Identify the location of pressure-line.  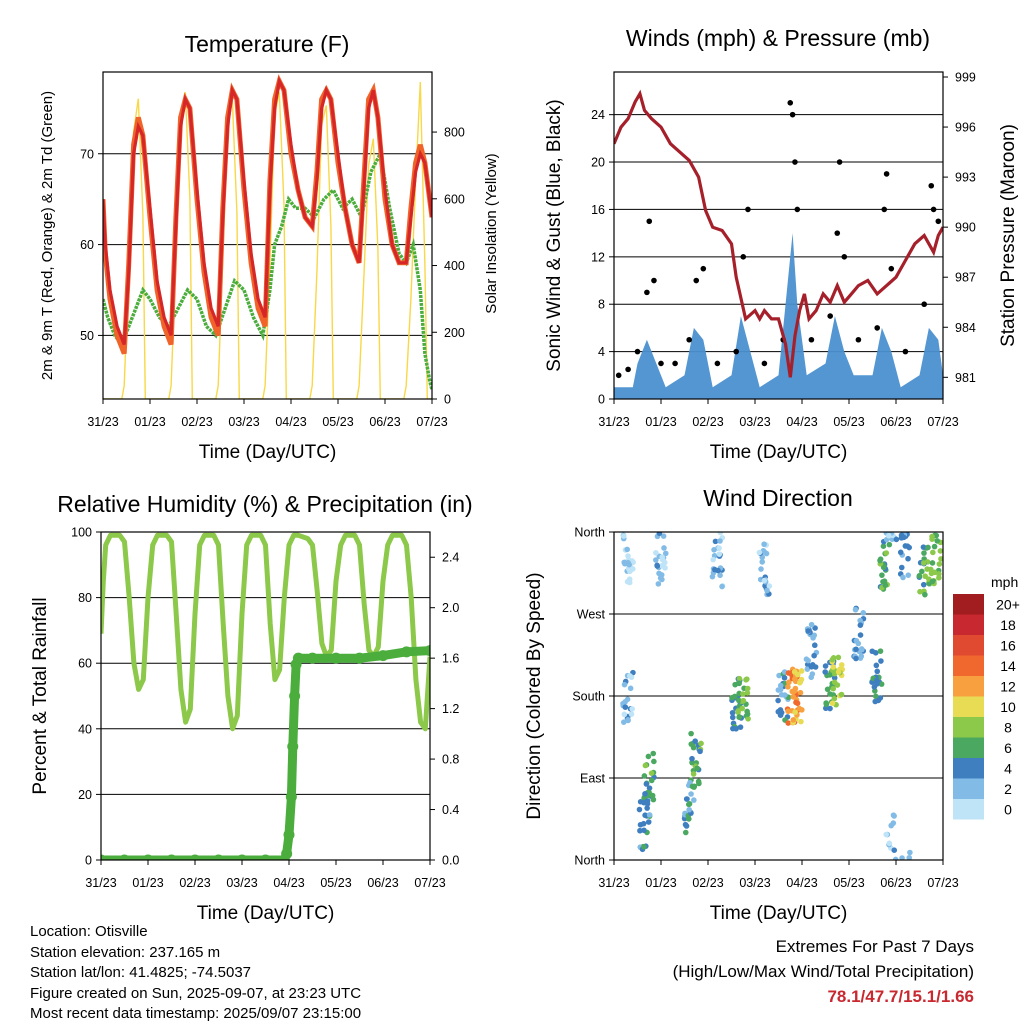
(778, 233).